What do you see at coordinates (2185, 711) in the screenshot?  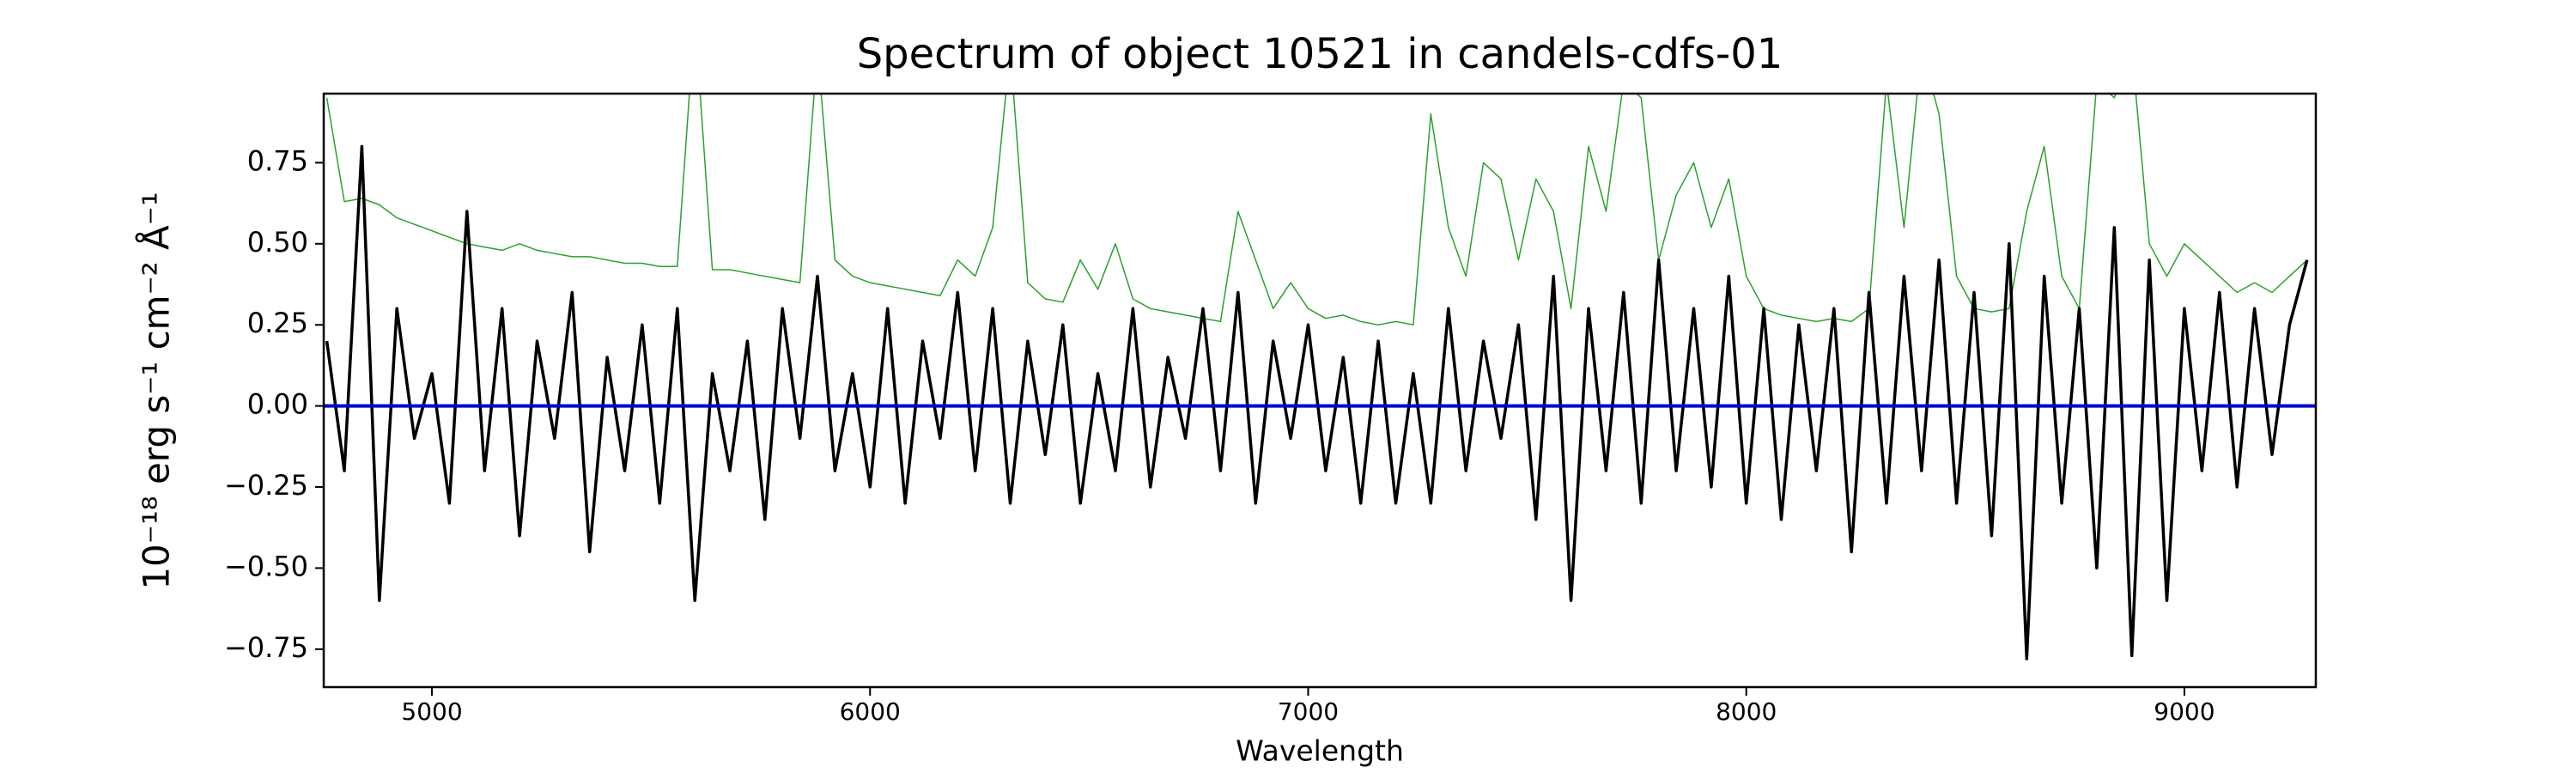 I see `x-tick-label: 9000` at bounding box center [2185, 711].